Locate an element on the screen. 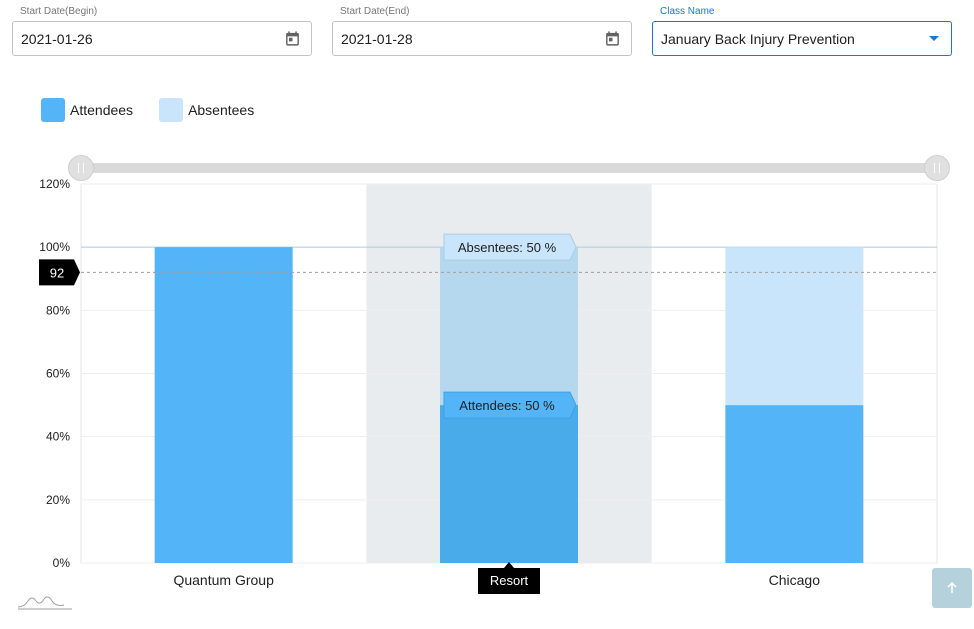  legend-swatch-attendees is located at coordinates (53, 110).